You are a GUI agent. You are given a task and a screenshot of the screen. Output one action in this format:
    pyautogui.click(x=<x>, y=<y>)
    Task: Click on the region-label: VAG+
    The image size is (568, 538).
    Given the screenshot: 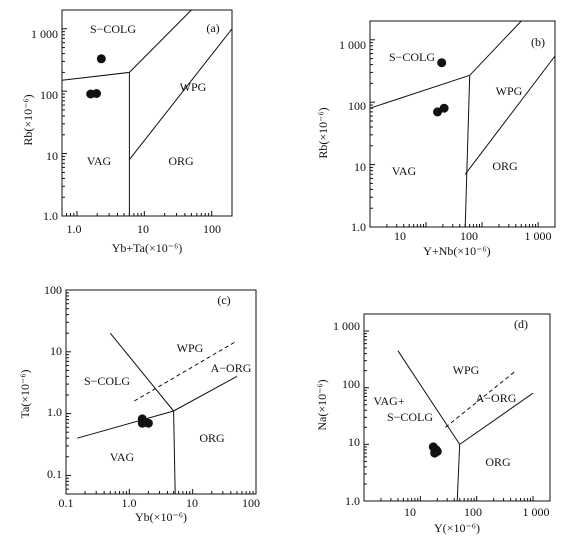 What is the action you would take?
    pyautogui.click(x=388, y=401)
    